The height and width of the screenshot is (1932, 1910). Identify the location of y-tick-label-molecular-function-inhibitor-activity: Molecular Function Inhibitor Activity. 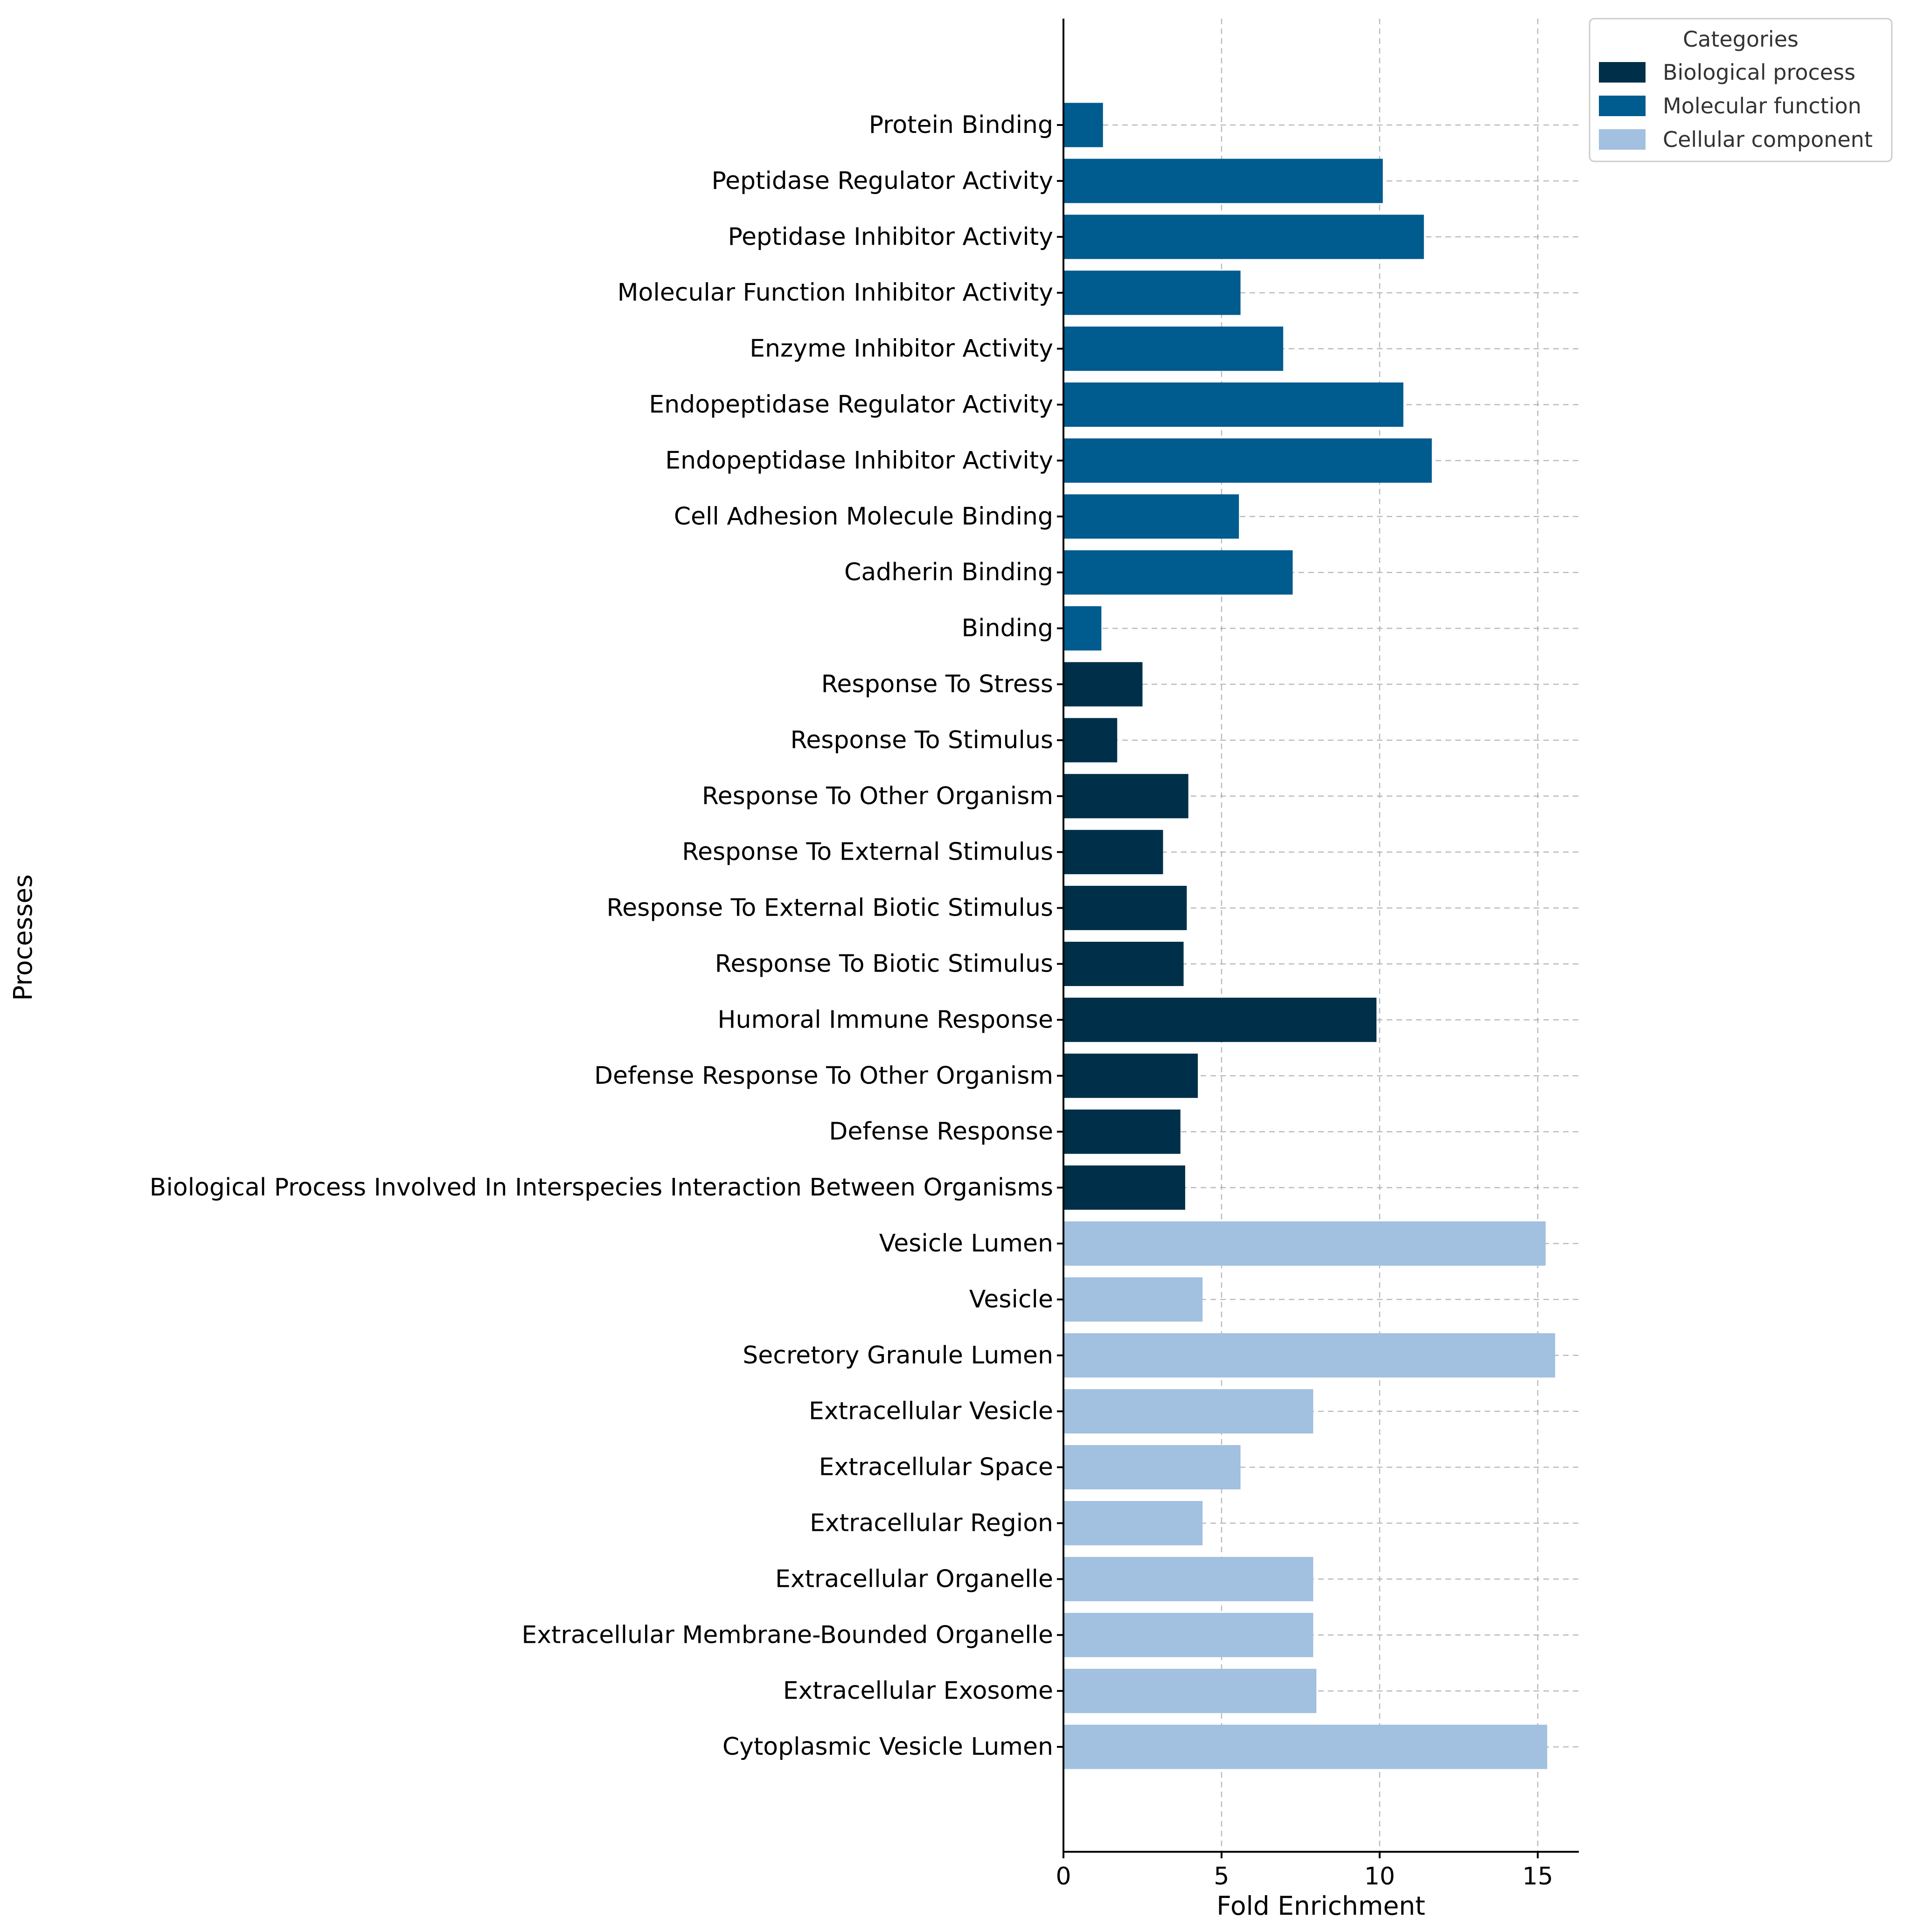
(835, 293).